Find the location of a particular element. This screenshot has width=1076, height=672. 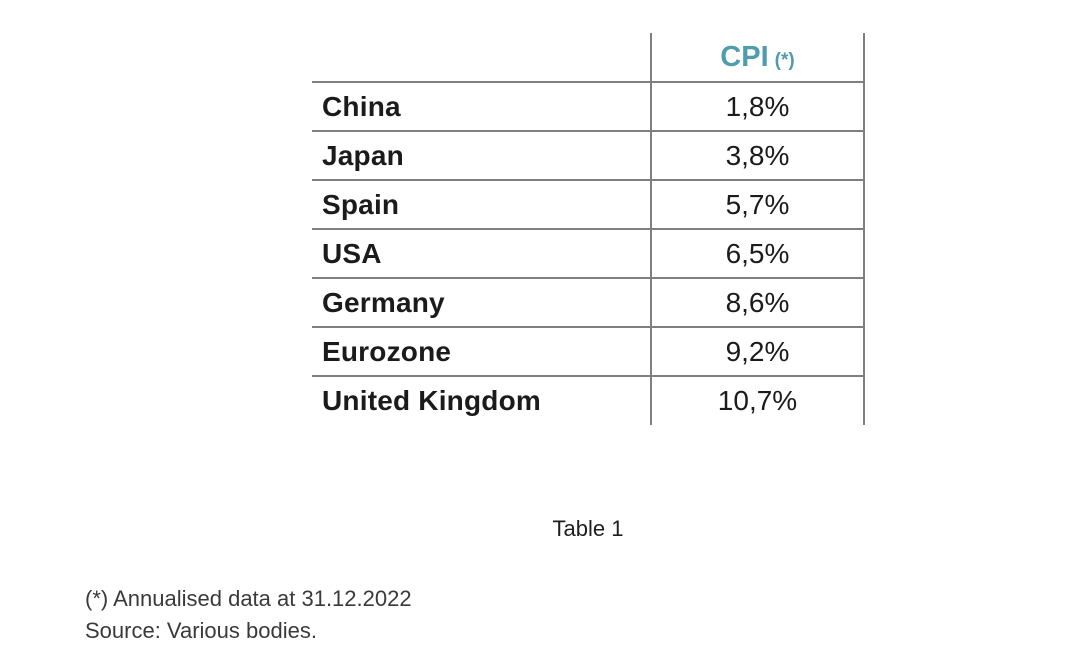

value-cell: 3,8% is located at coordinates (757, 156).